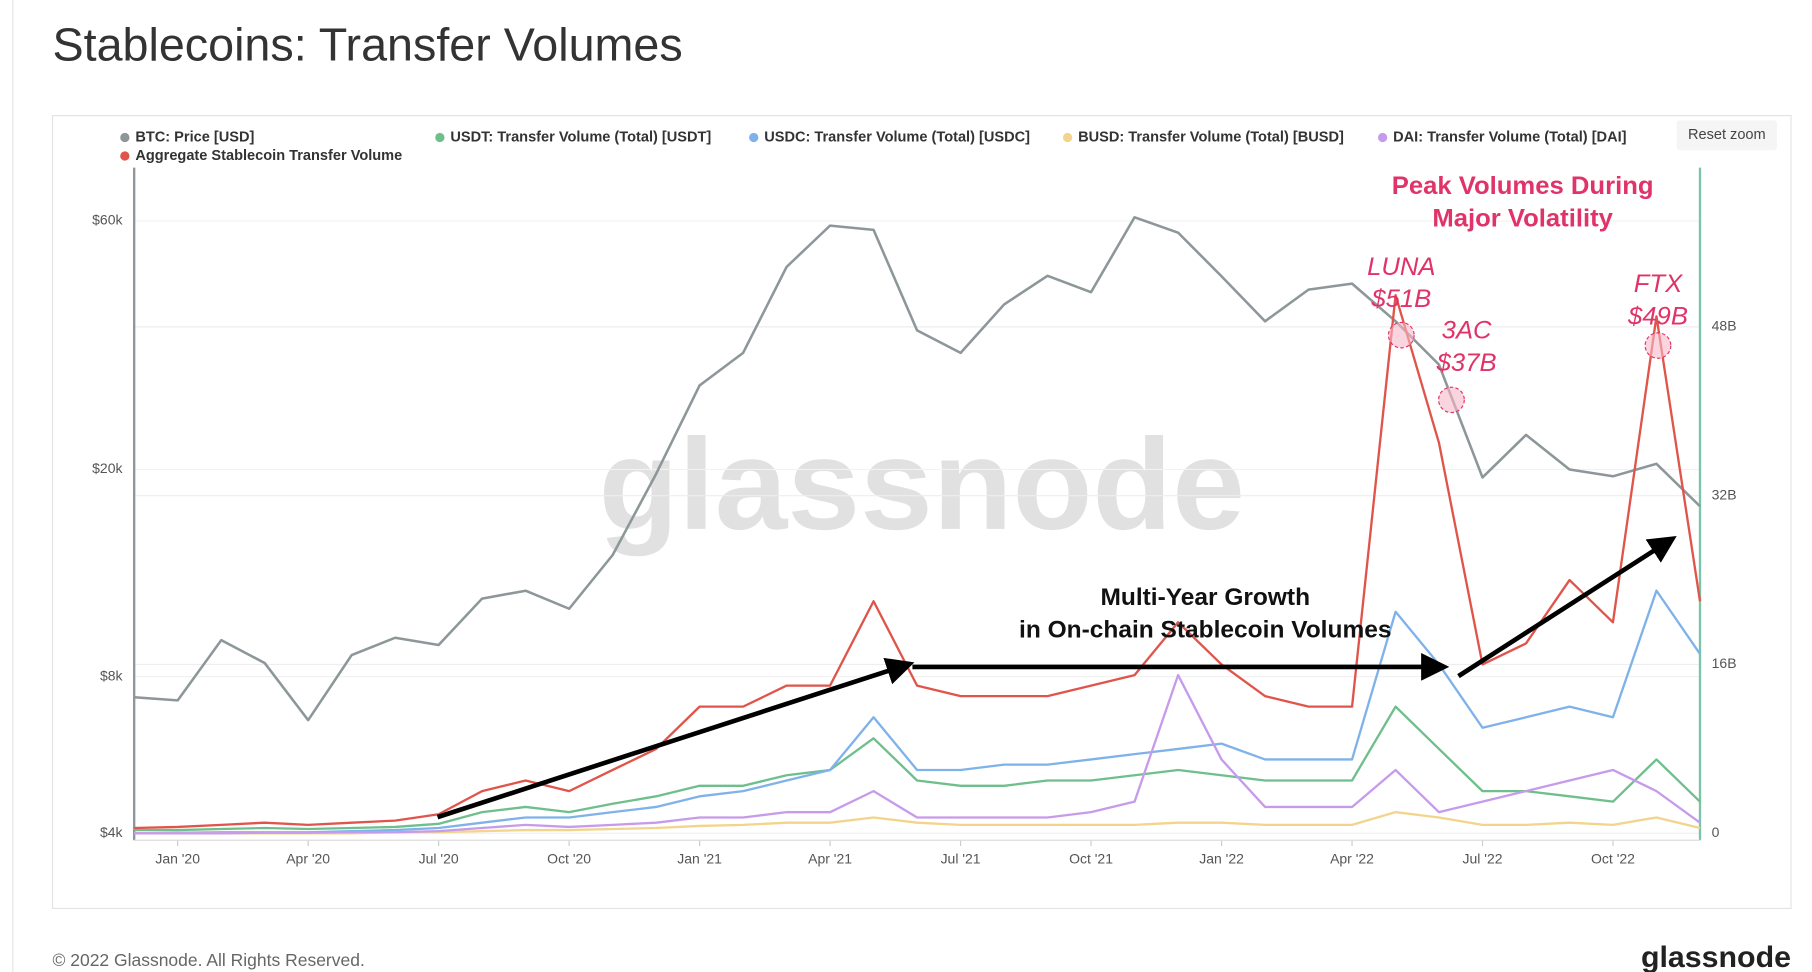 This screenshot has width=1812, height=972. I want to click on reset-zoom-button, so click(1726, 135).